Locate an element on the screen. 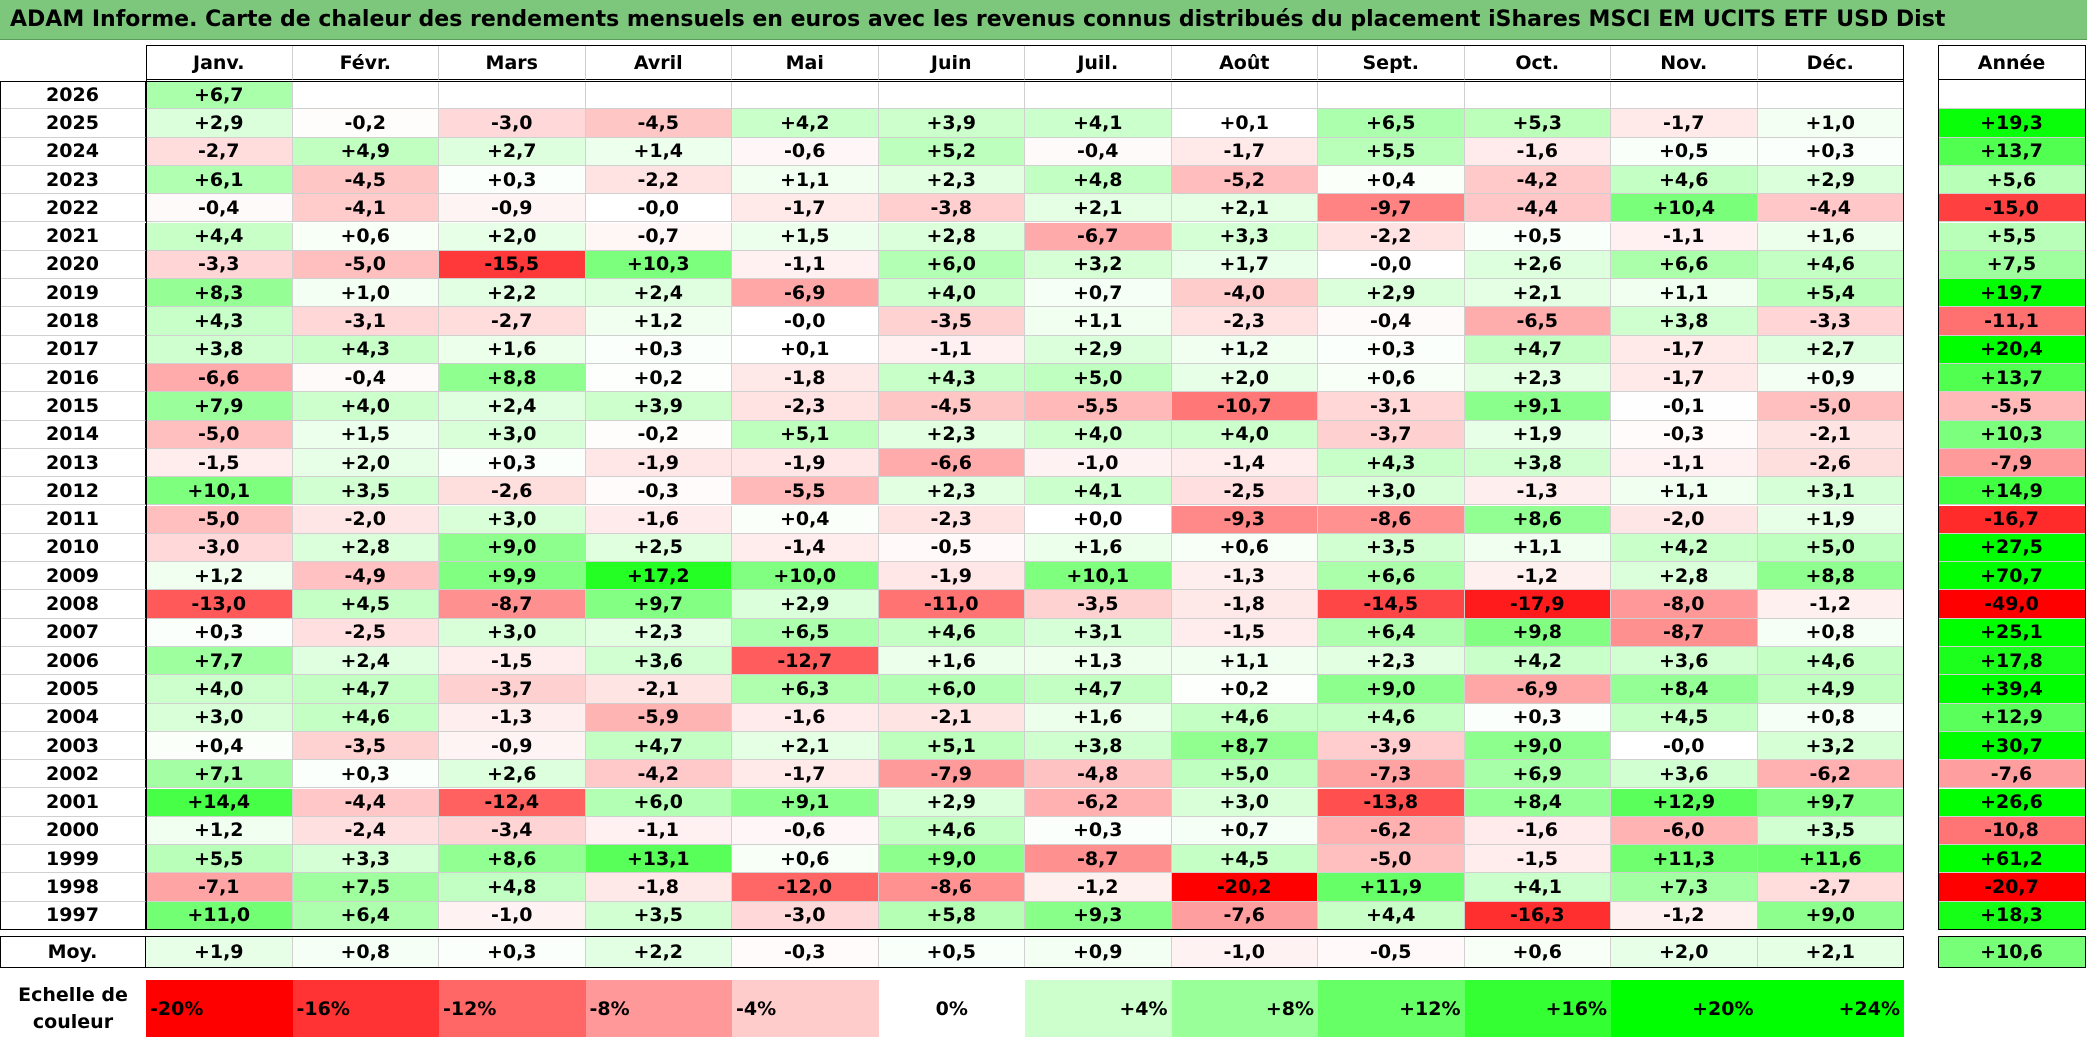 The image size is (2087, 1037). year-label: 2008 is located at coordinates (73, 604).